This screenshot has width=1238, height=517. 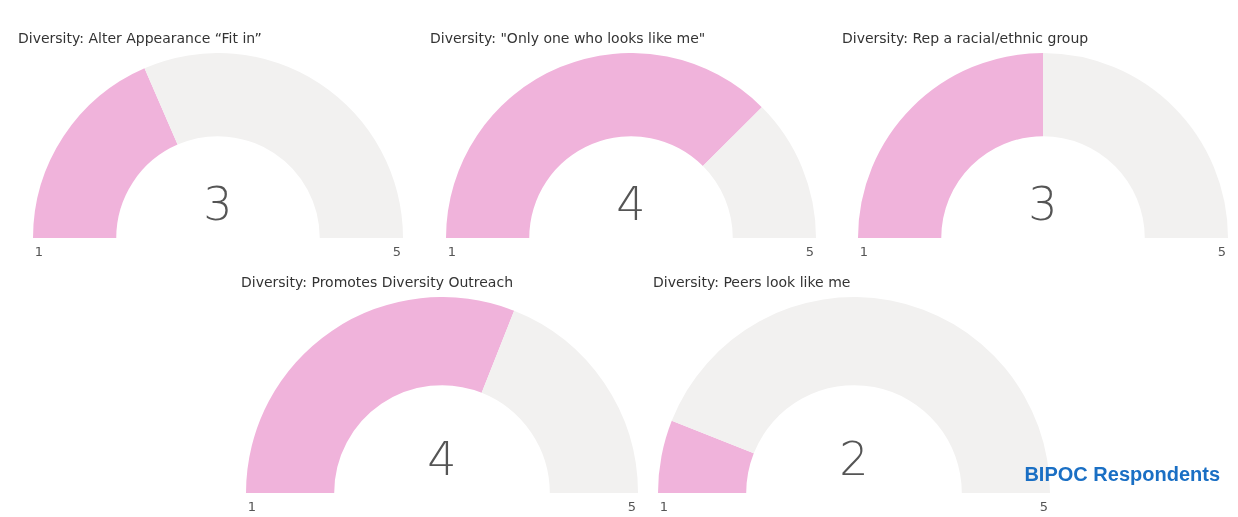 I want to click on chart-title: Diversity: "Only one who looks like me", so click(x=568, y=38).